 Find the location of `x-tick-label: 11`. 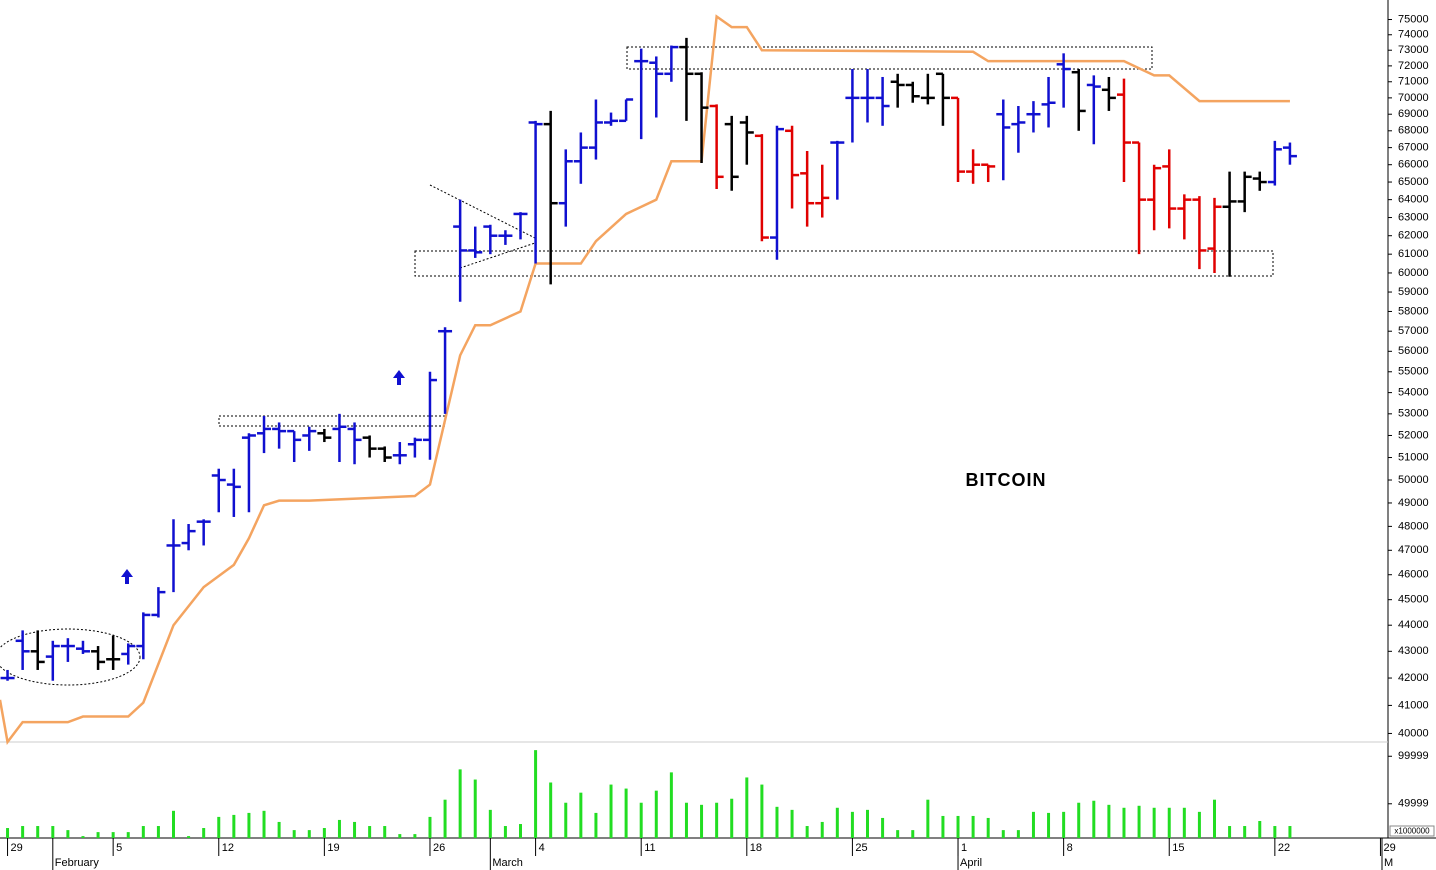

x-tick-label: 11 is located at coordinates (649, 848).